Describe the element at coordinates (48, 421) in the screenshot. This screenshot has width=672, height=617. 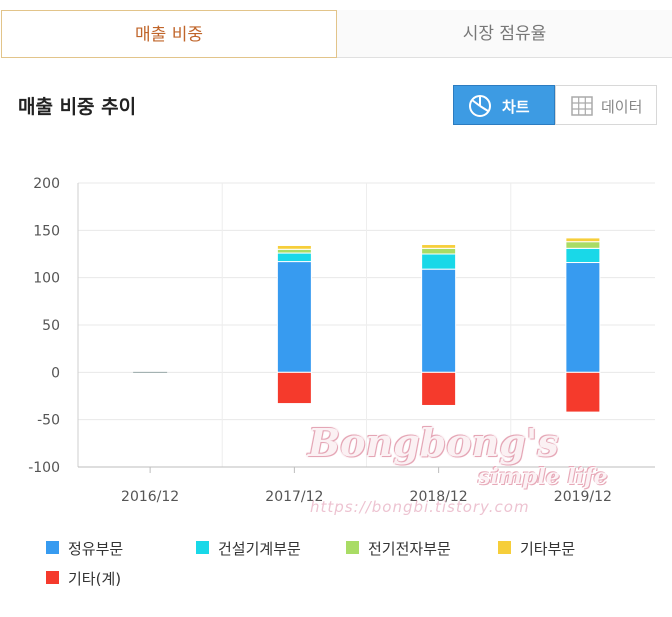
I see `y-tick-label: -50` at that location.